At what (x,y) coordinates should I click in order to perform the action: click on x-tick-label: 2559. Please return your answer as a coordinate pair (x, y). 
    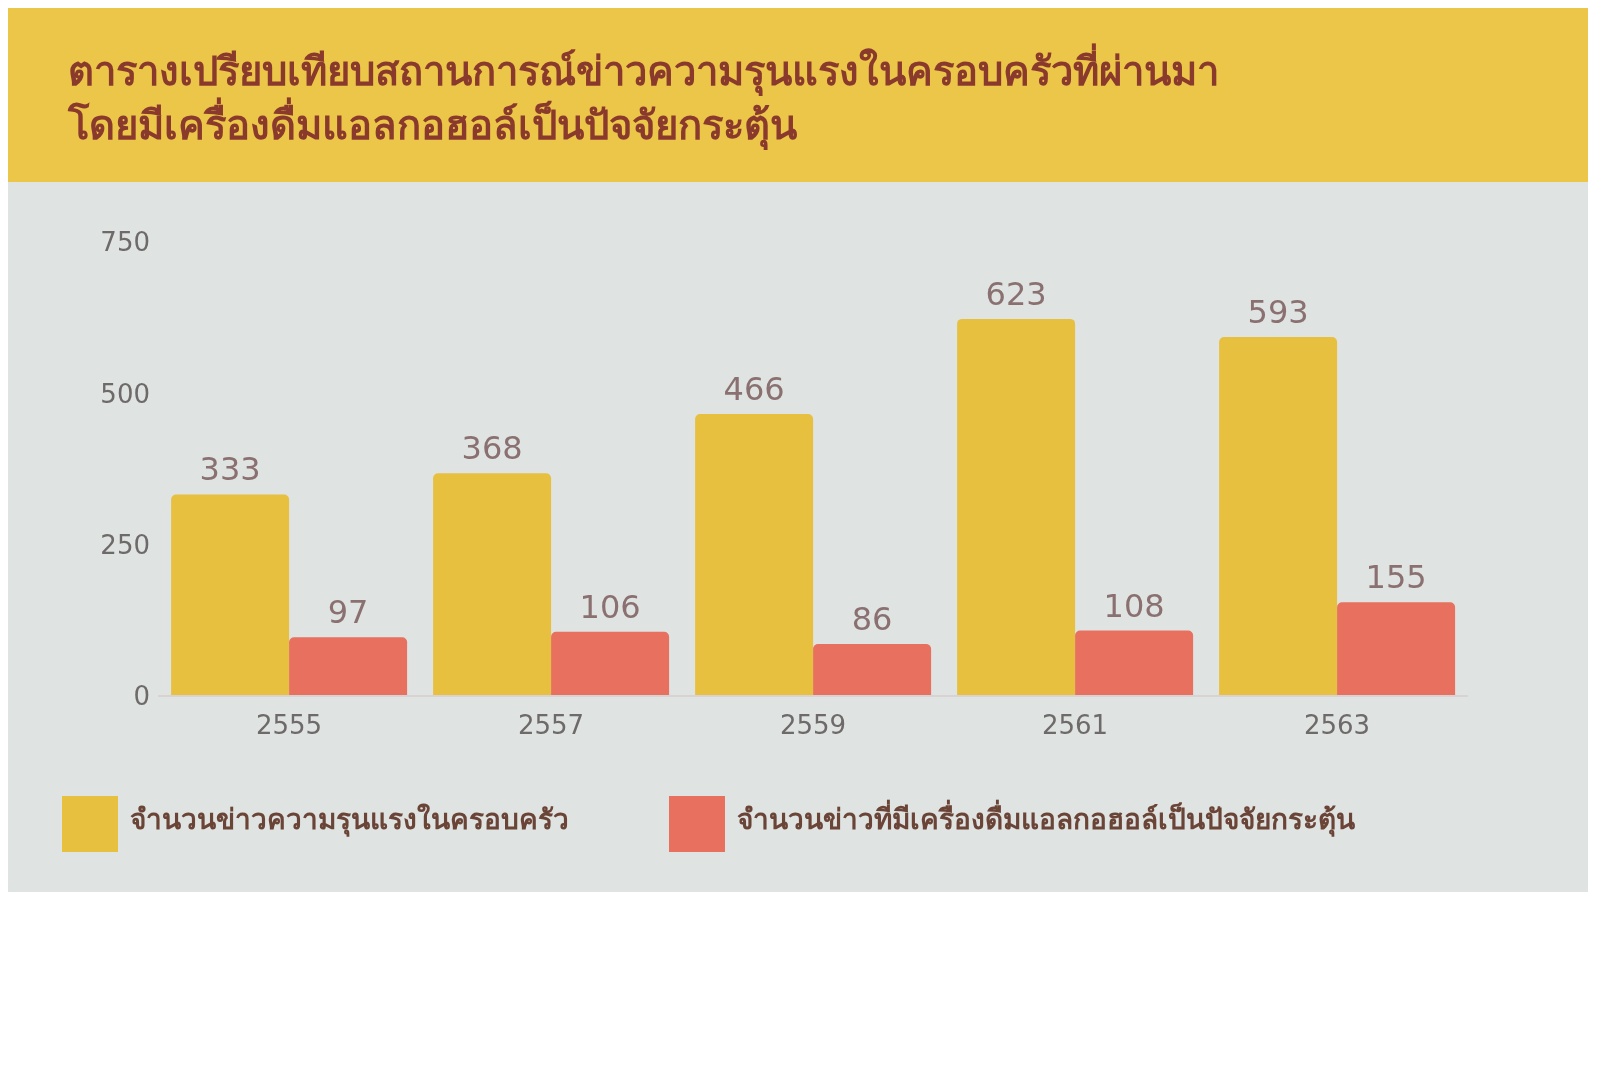
    Looking at the image, I should click on (813, 725).